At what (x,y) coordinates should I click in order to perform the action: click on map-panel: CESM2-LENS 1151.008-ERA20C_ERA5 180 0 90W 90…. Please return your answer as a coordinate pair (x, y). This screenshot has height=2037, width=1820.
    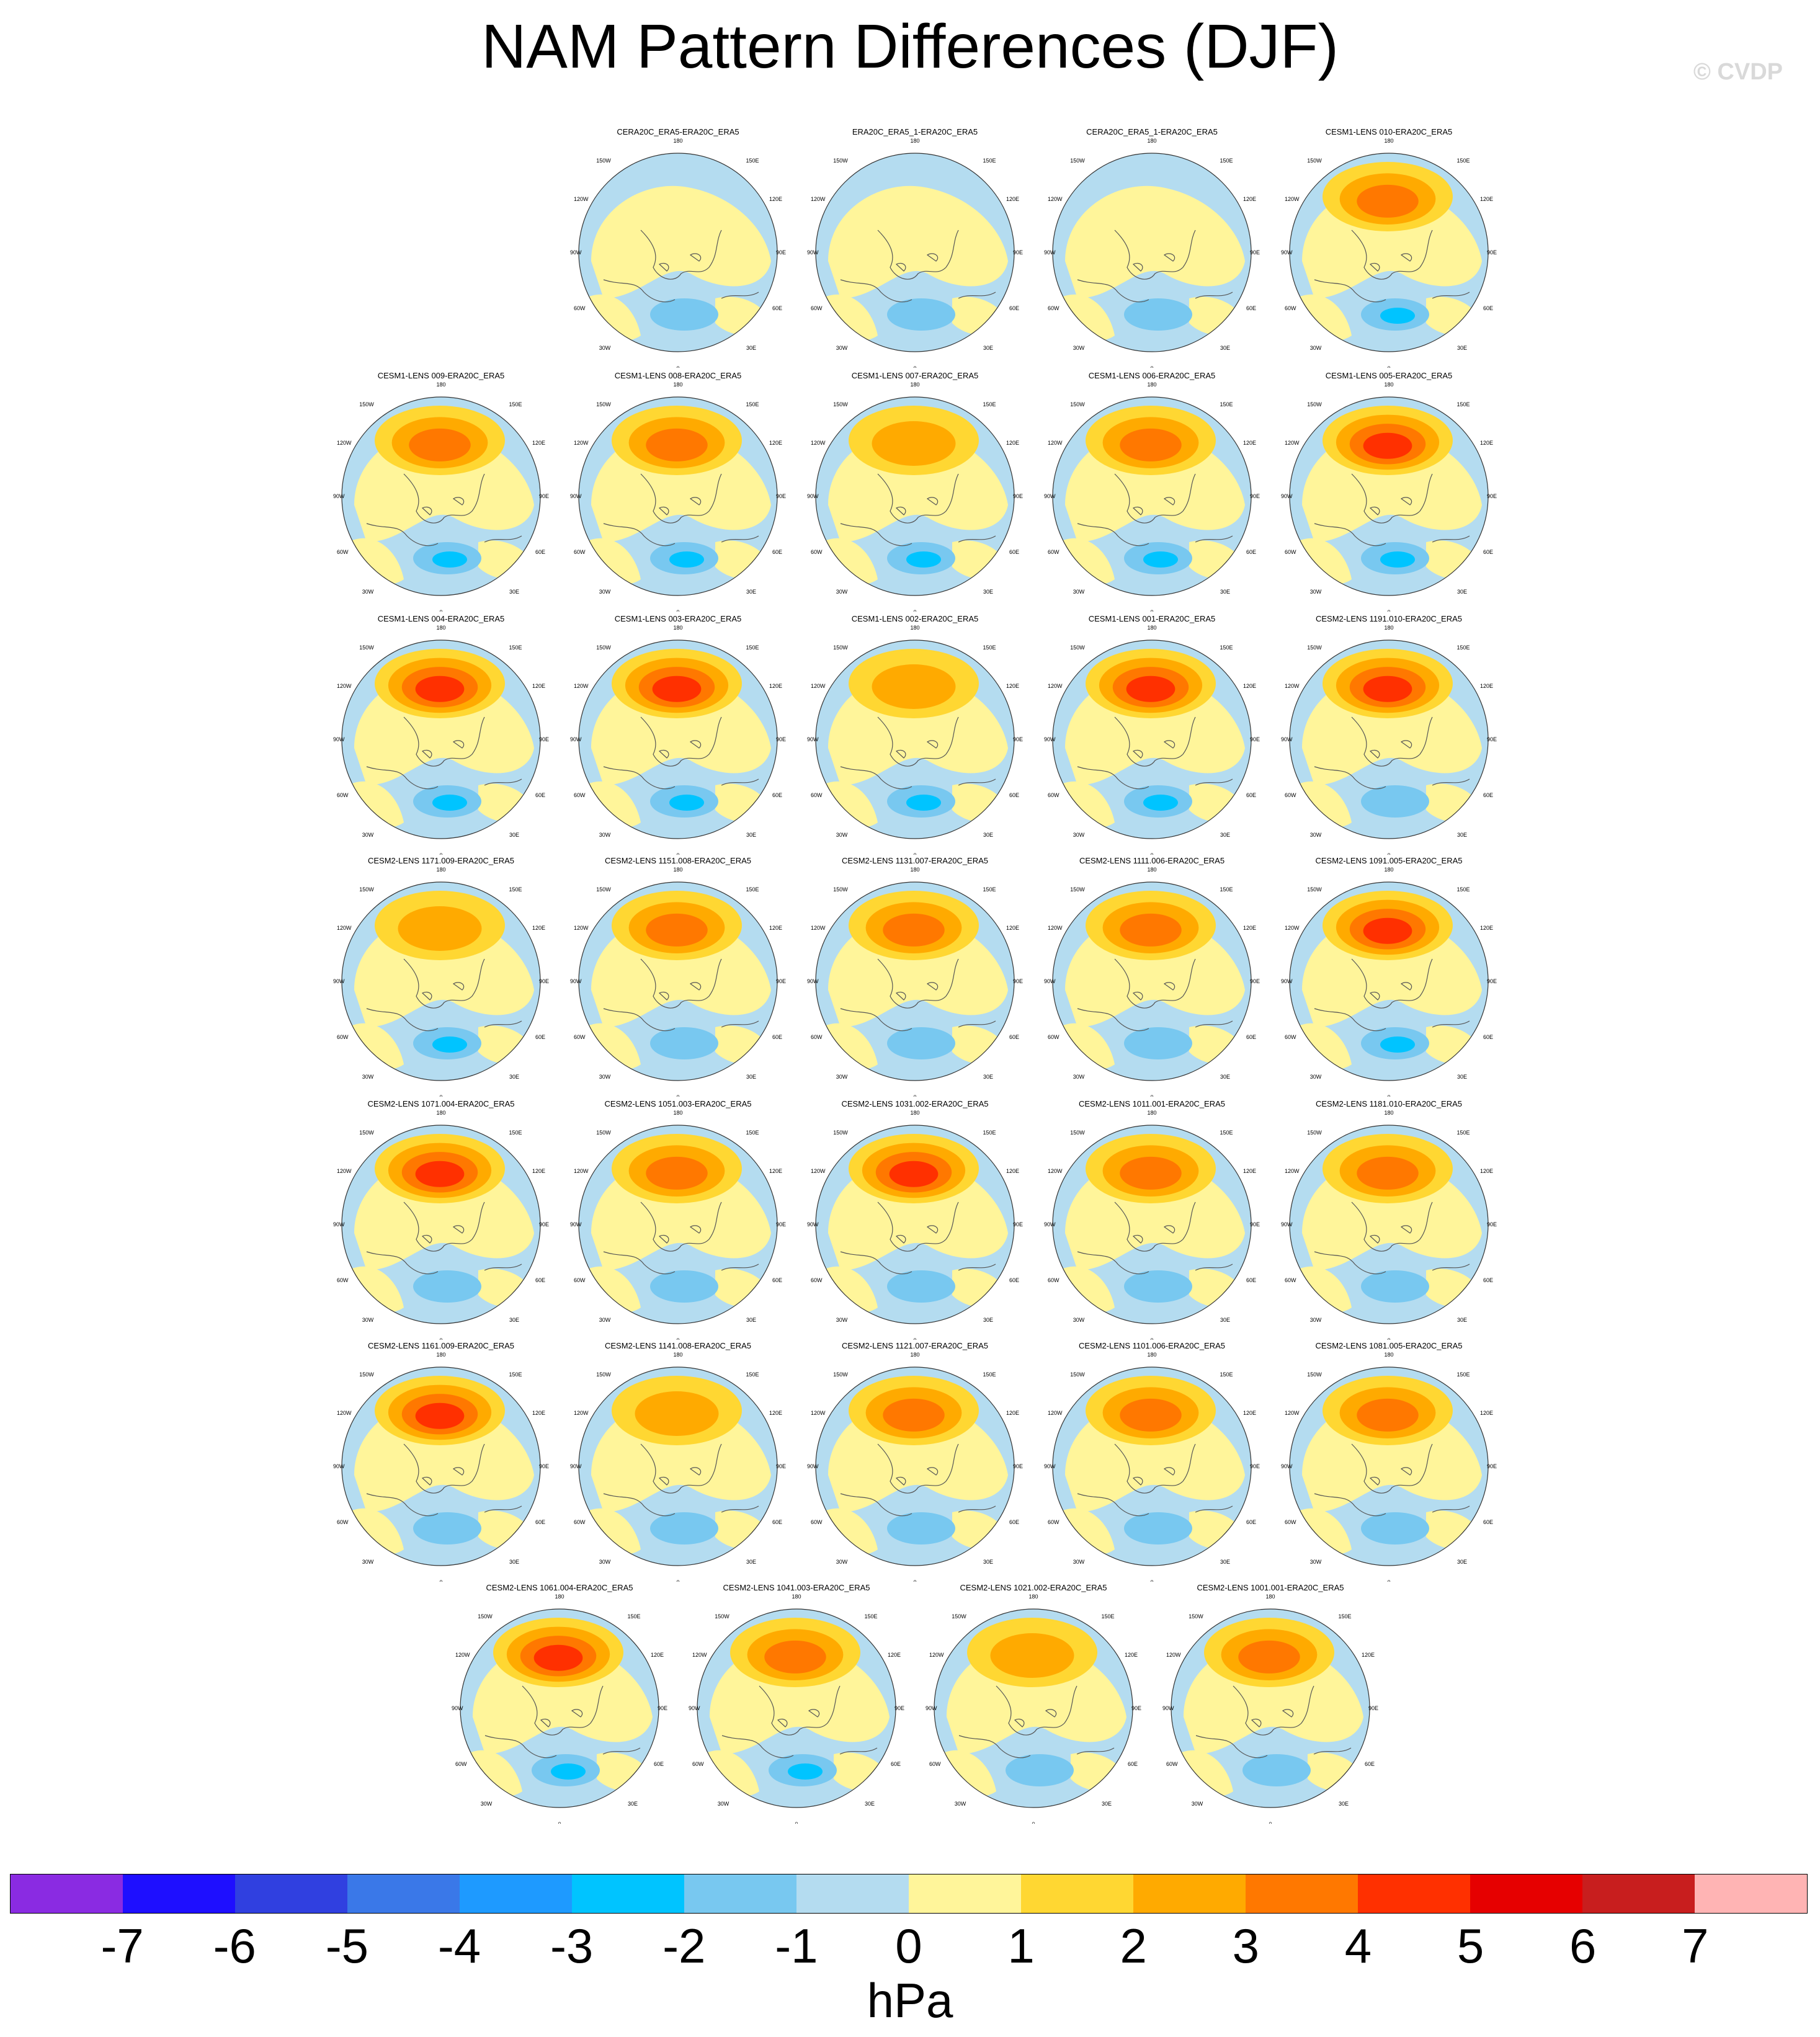
    Looking at the image, I should click on (678, 976).